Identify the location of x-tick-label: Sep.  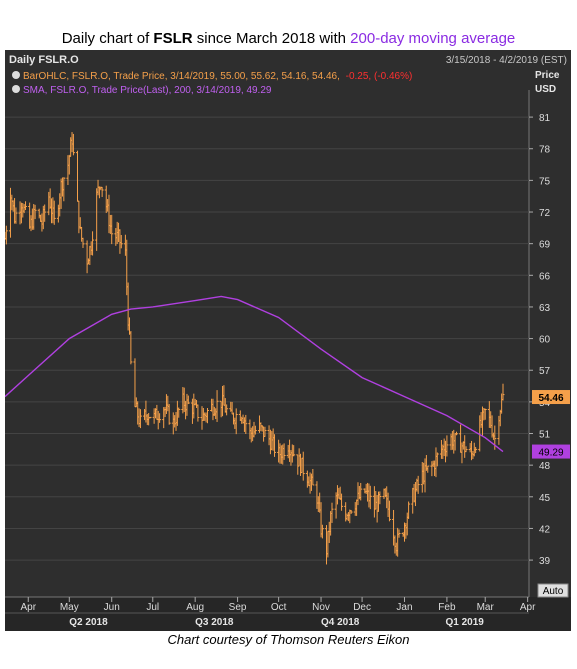
(238, 607).